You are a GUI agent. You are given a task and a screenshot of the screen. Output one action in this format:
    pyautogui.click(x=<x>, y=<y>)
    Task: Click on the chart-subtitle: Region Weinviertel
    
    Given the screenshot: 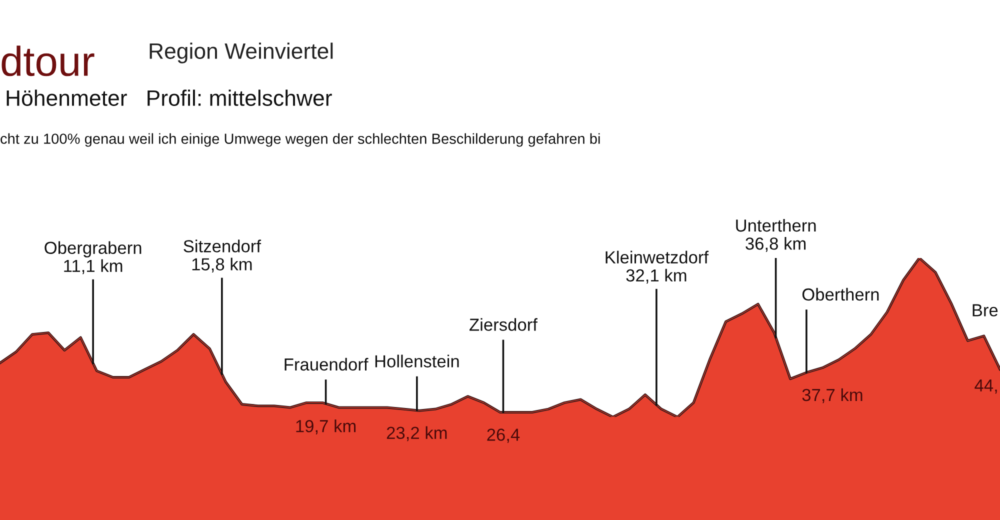 What is the action you would take?
    pyautogui.click(x=241, y=53)
    